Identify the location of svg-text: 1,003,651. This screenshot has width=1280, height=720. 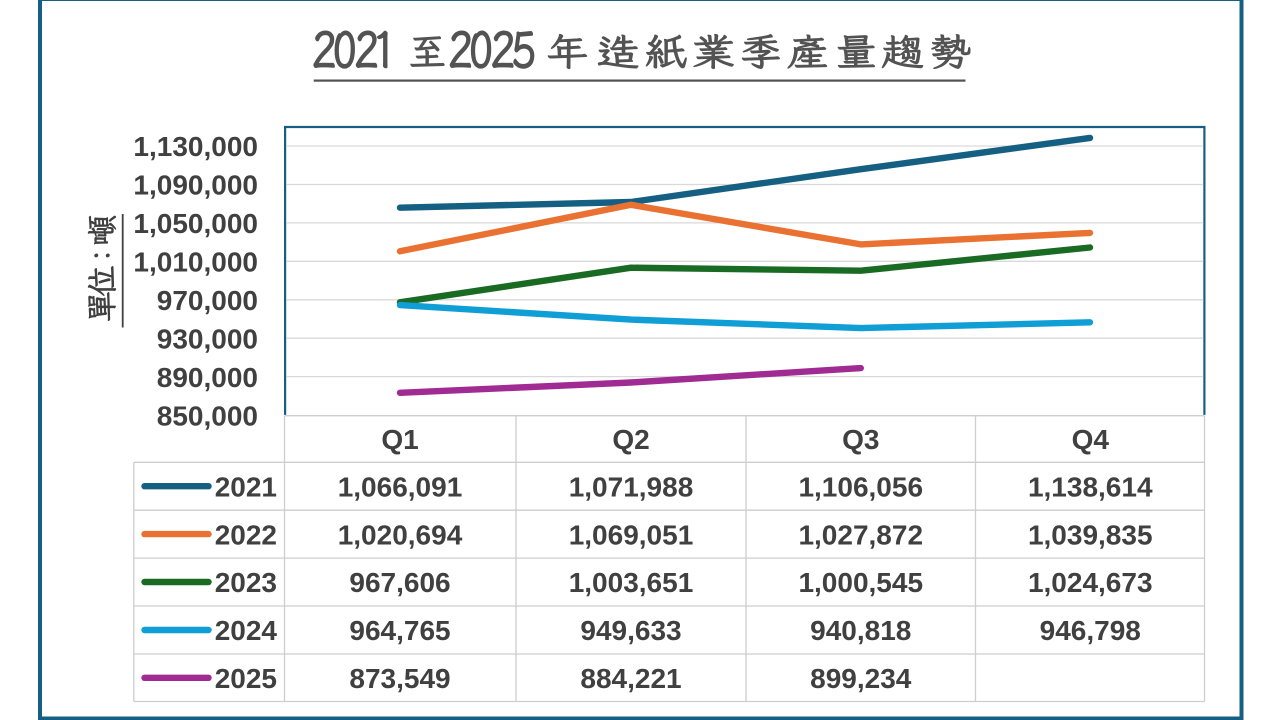
(631, 582).